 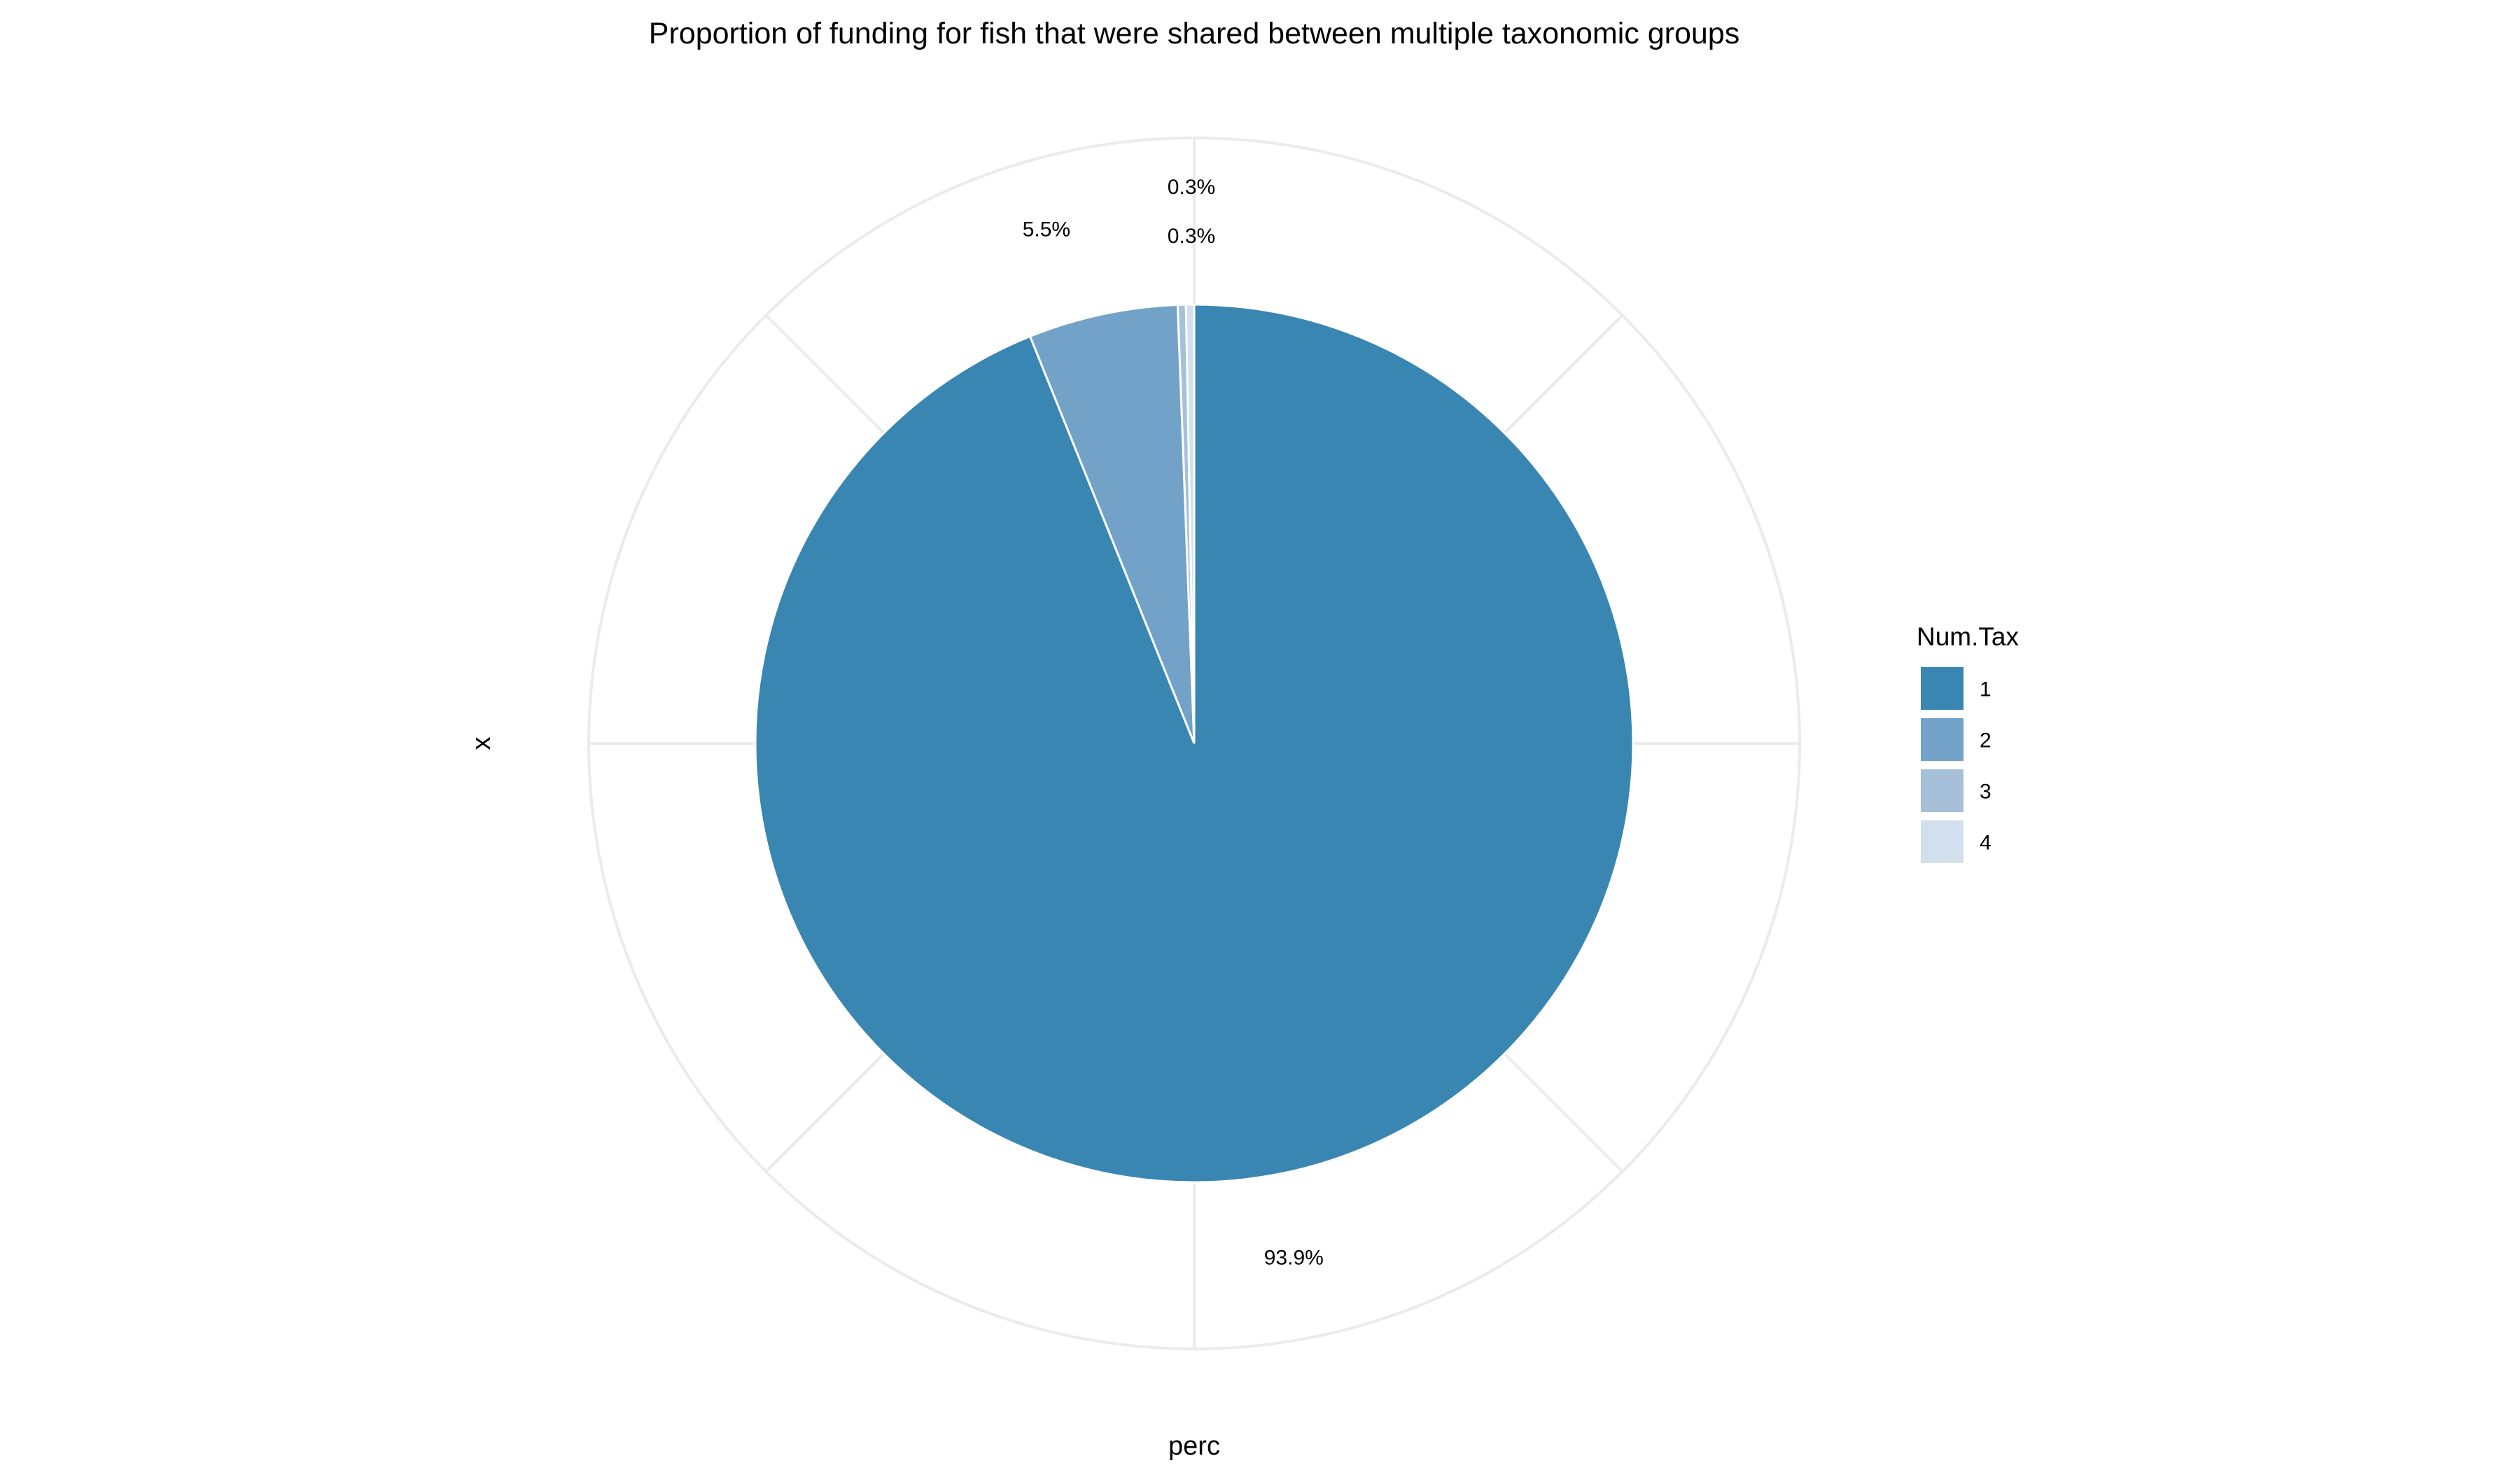 What do you see at coordinates (1985, 843) in the screenshot?
I see `legend-label-4: 4` at bounding box center [1985, 843].